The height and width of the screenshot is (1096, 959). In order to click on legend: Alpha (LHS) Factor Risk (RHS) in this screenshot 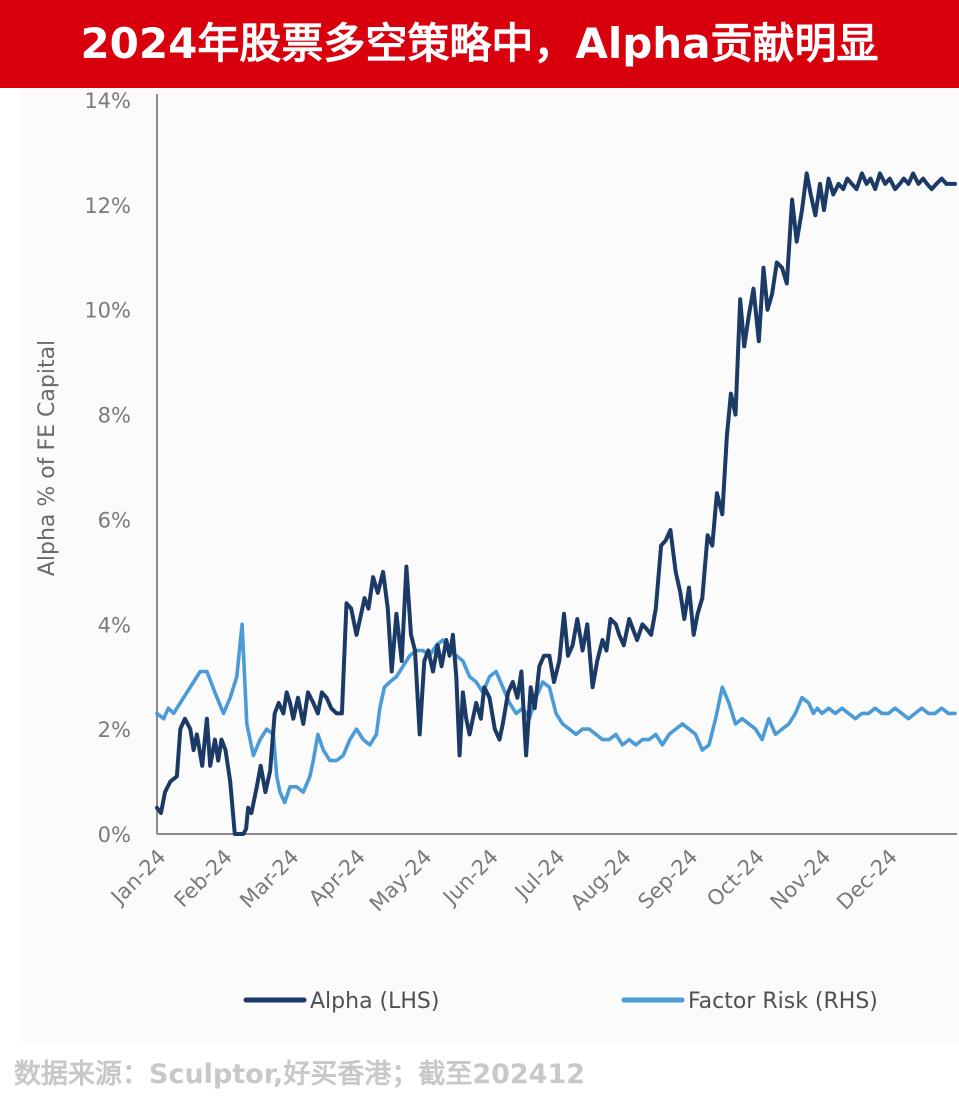, I will do `click(560, 1001)`.